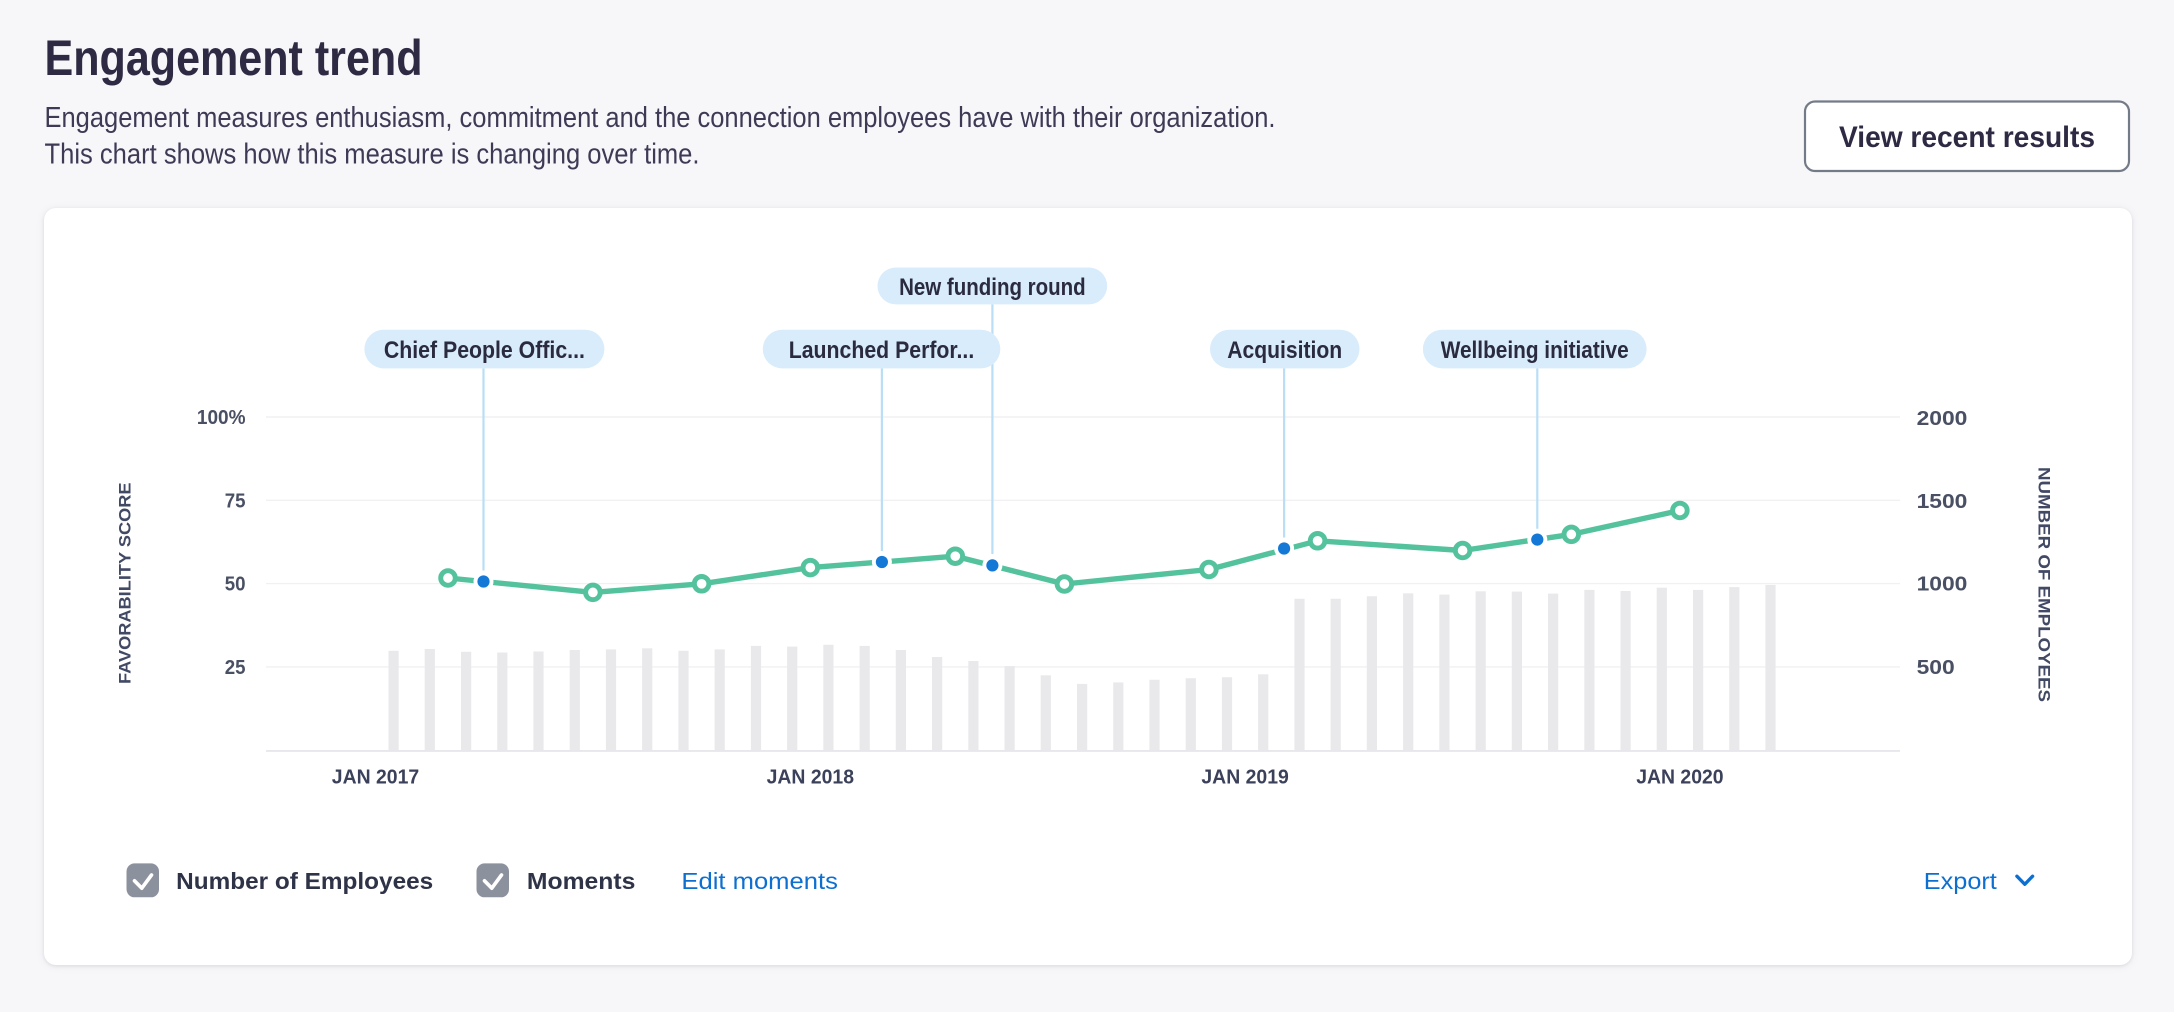  What do you see at coordinates (992, 287) in the screenshot?
I see `svg-text: New funding round` at bounding box center [992, 287].